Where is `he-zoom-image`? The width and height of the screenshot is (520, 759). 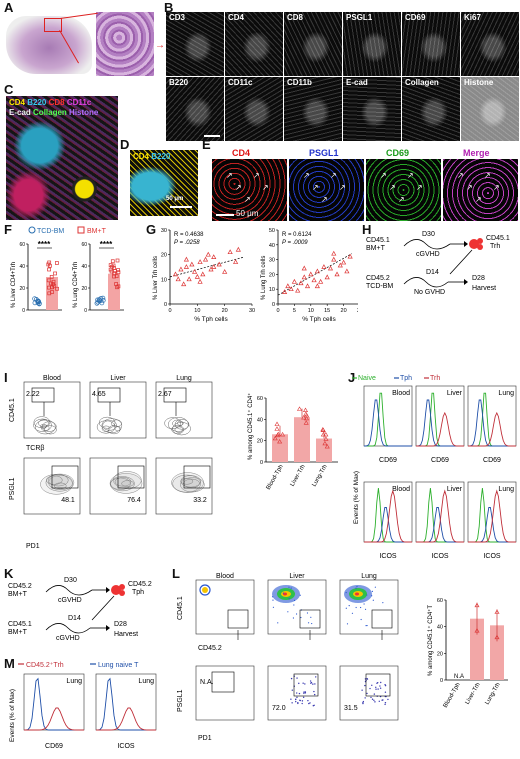
he-zoom-image is located at coordinates (125, 44).